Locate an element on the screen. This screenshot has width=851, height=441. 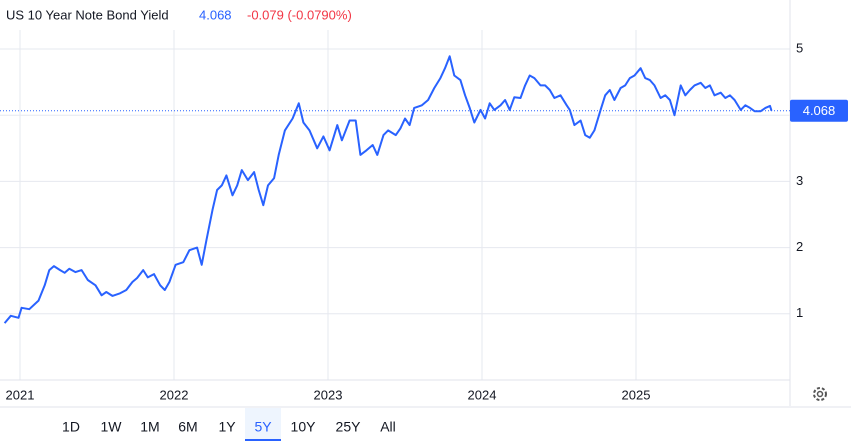
x-tick-label: 2024 is located at coordinates (482, 394).